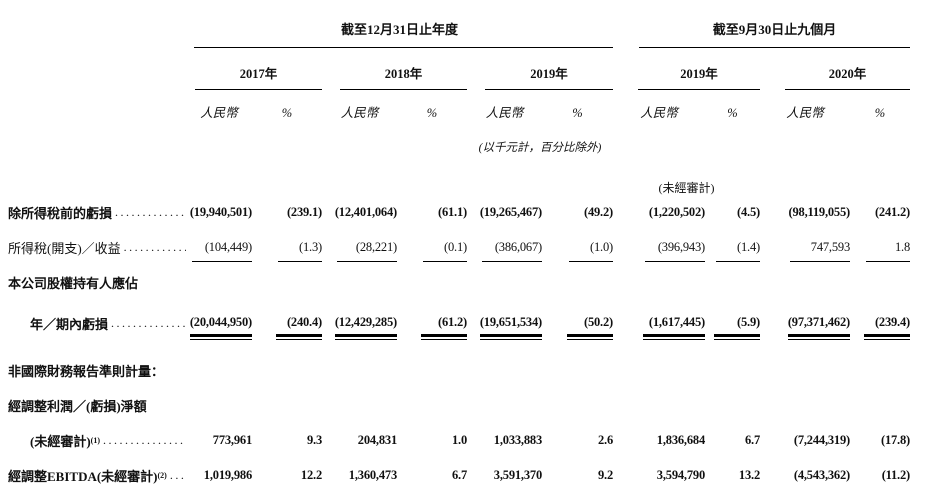  Describe the element at coordinates (300, 251) in the screenshot. I see `value-text: (1.3)` at that location.